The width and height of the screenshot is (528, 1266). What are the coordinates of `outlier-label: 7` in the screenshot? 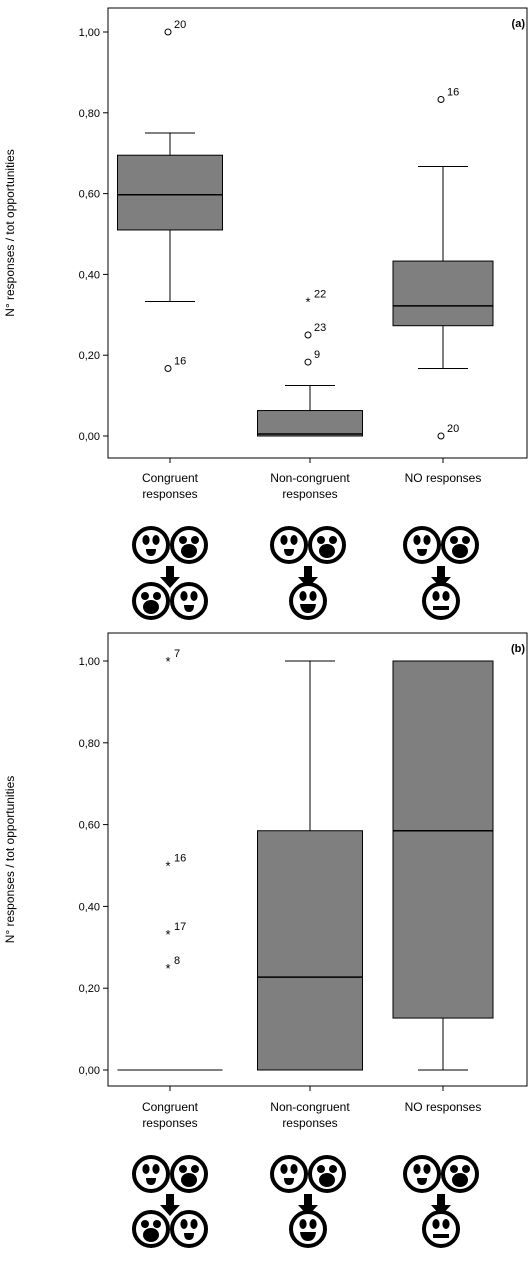 It's located at (177, 654).